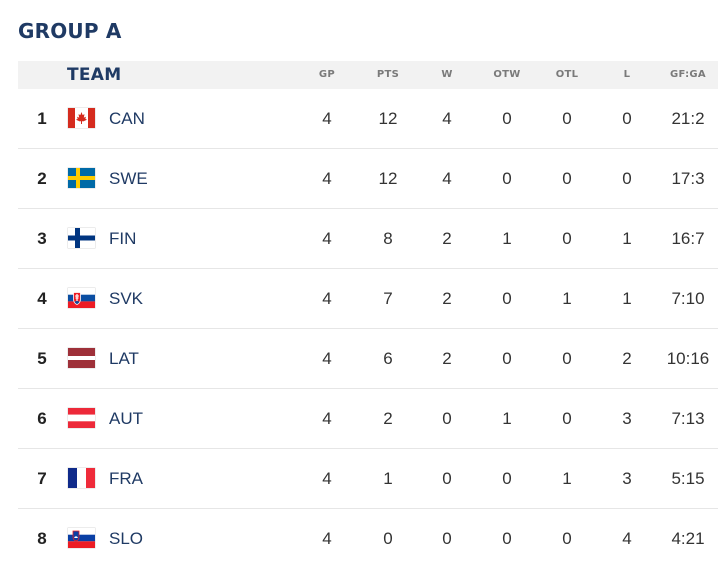 This screenshot has height=571, width=722. Describe the element at coordinates (688, 118) in the screenshot. I see `goals-for-against: 21:2` at that location.